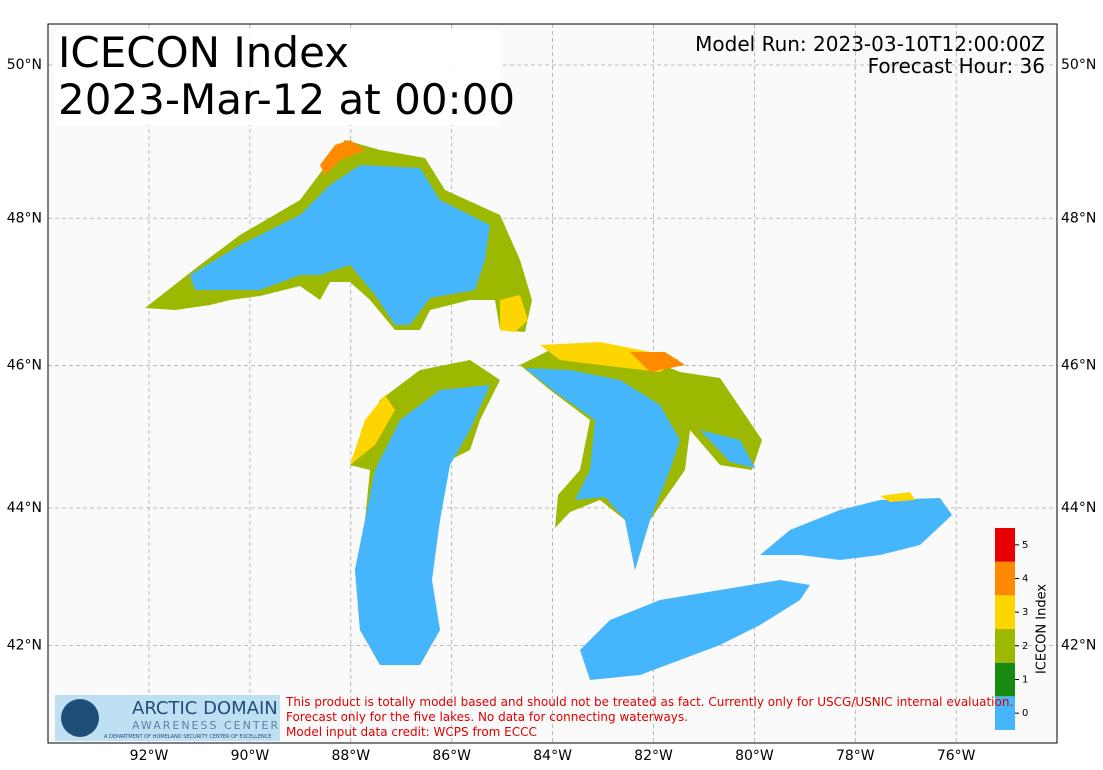  What do you see at coordinates (1025, 579) in the screenshot?
I see `colorbar-tick-label: 4` at bounding box center [1025, 579].